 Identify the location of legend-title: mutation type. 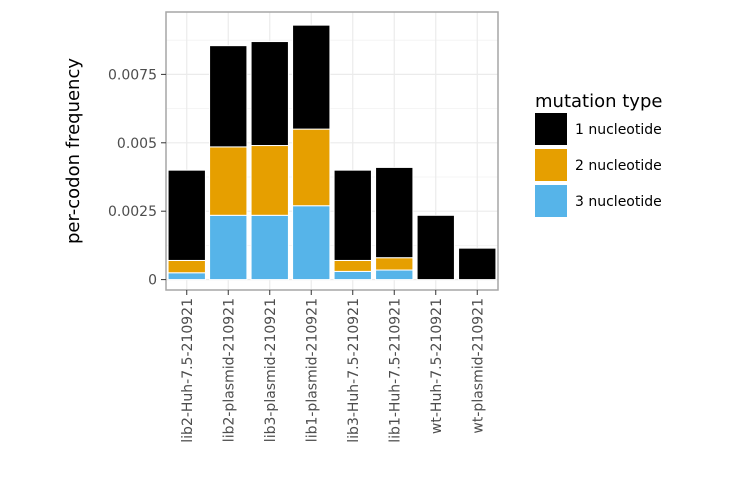
(598, 101).